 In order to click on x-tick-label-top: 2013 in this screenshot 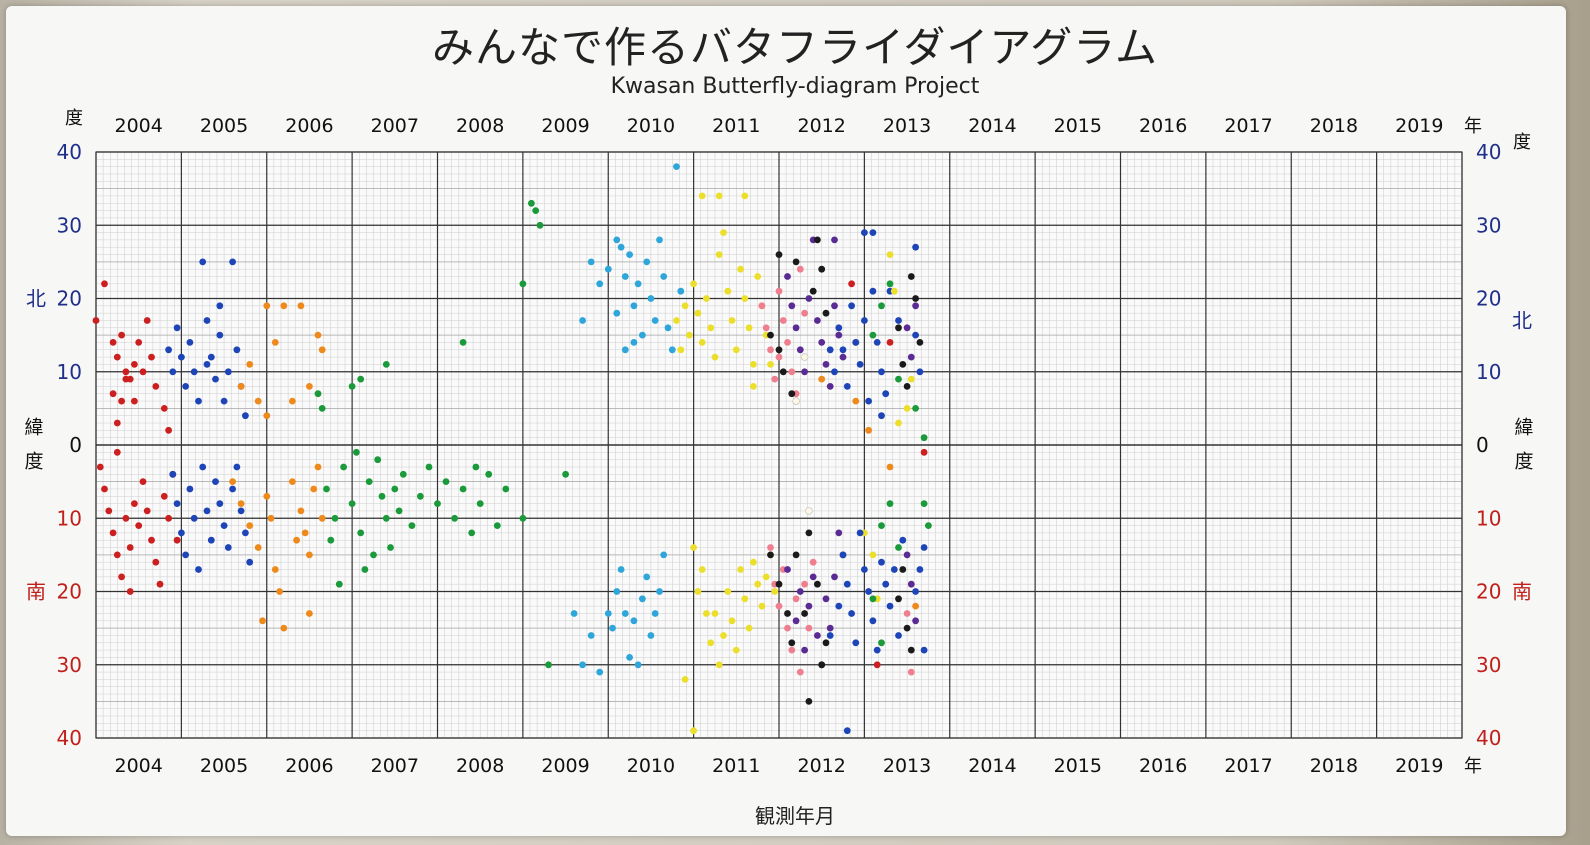, I will do `click(907, 126)`.